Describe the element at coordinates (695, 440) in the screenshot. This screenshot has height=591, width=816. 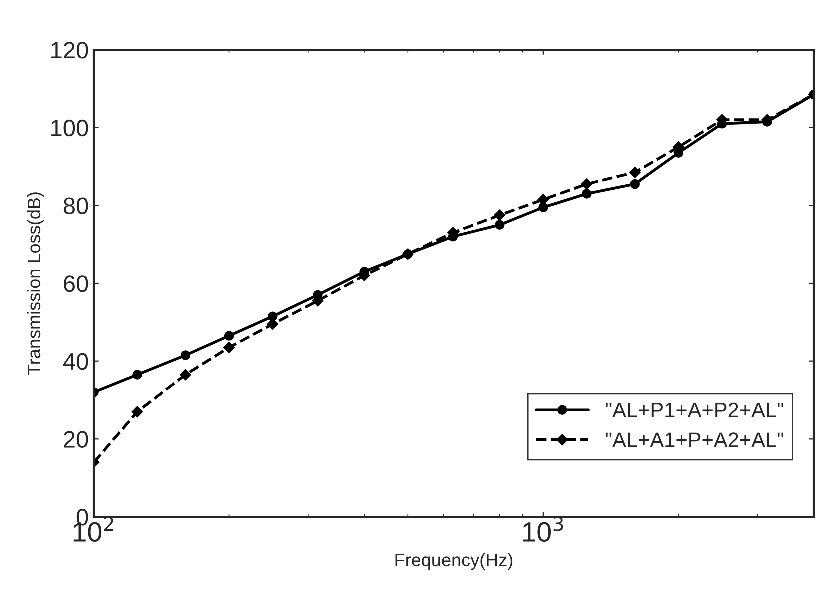
I see `legend-label: "AL+A1+P+A2+AL"` at that location.